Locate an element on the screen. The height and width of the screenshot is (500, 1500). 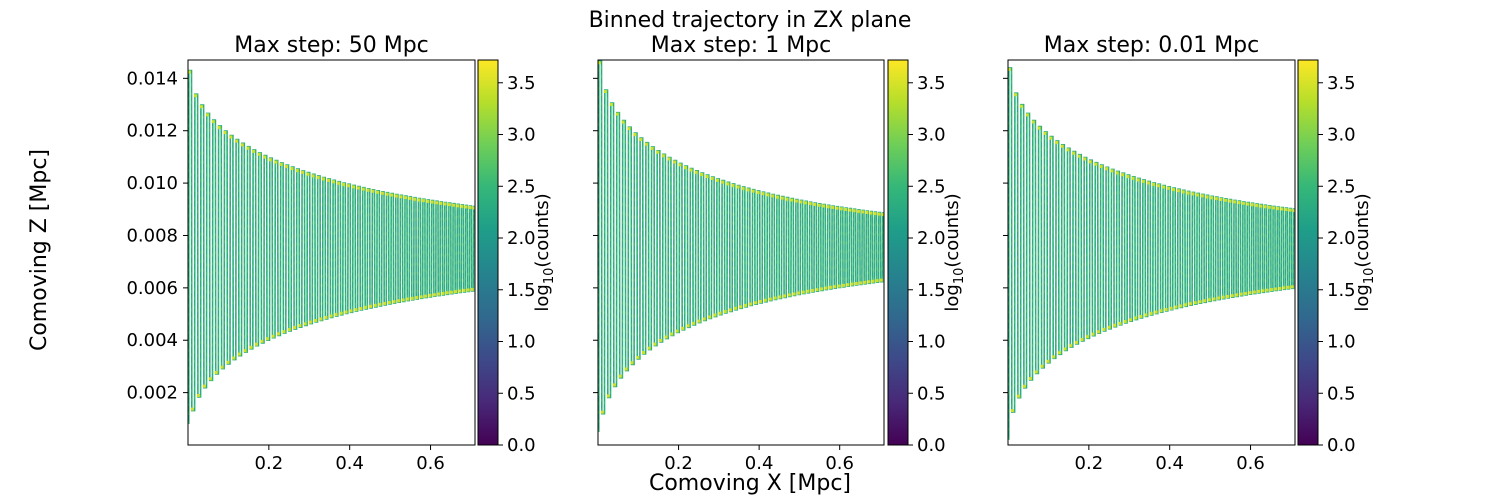
colorbar-tick-label: 0.5 is located at coordinates (521, 393).